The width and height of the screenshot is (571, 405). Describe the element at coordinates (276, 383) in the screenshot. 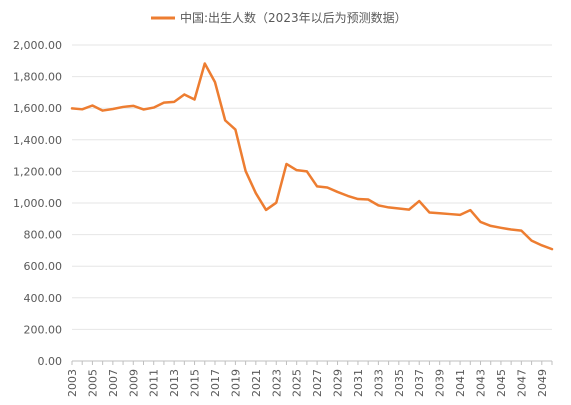

I see `x-tick-label: 2023` at that location.